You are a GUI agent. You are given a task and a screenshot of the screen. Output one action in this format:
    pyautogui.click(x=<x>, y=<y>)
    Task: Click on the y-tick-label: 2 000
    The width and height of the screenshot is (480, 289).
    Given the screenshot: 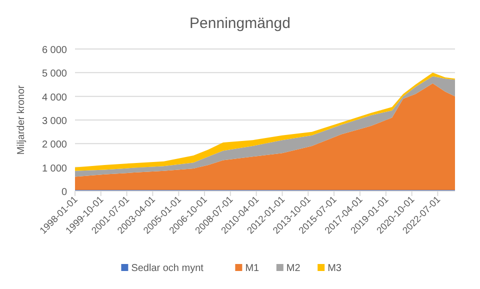 What is the action you would take?
    pyautogui.click(x=55, y=145)
    